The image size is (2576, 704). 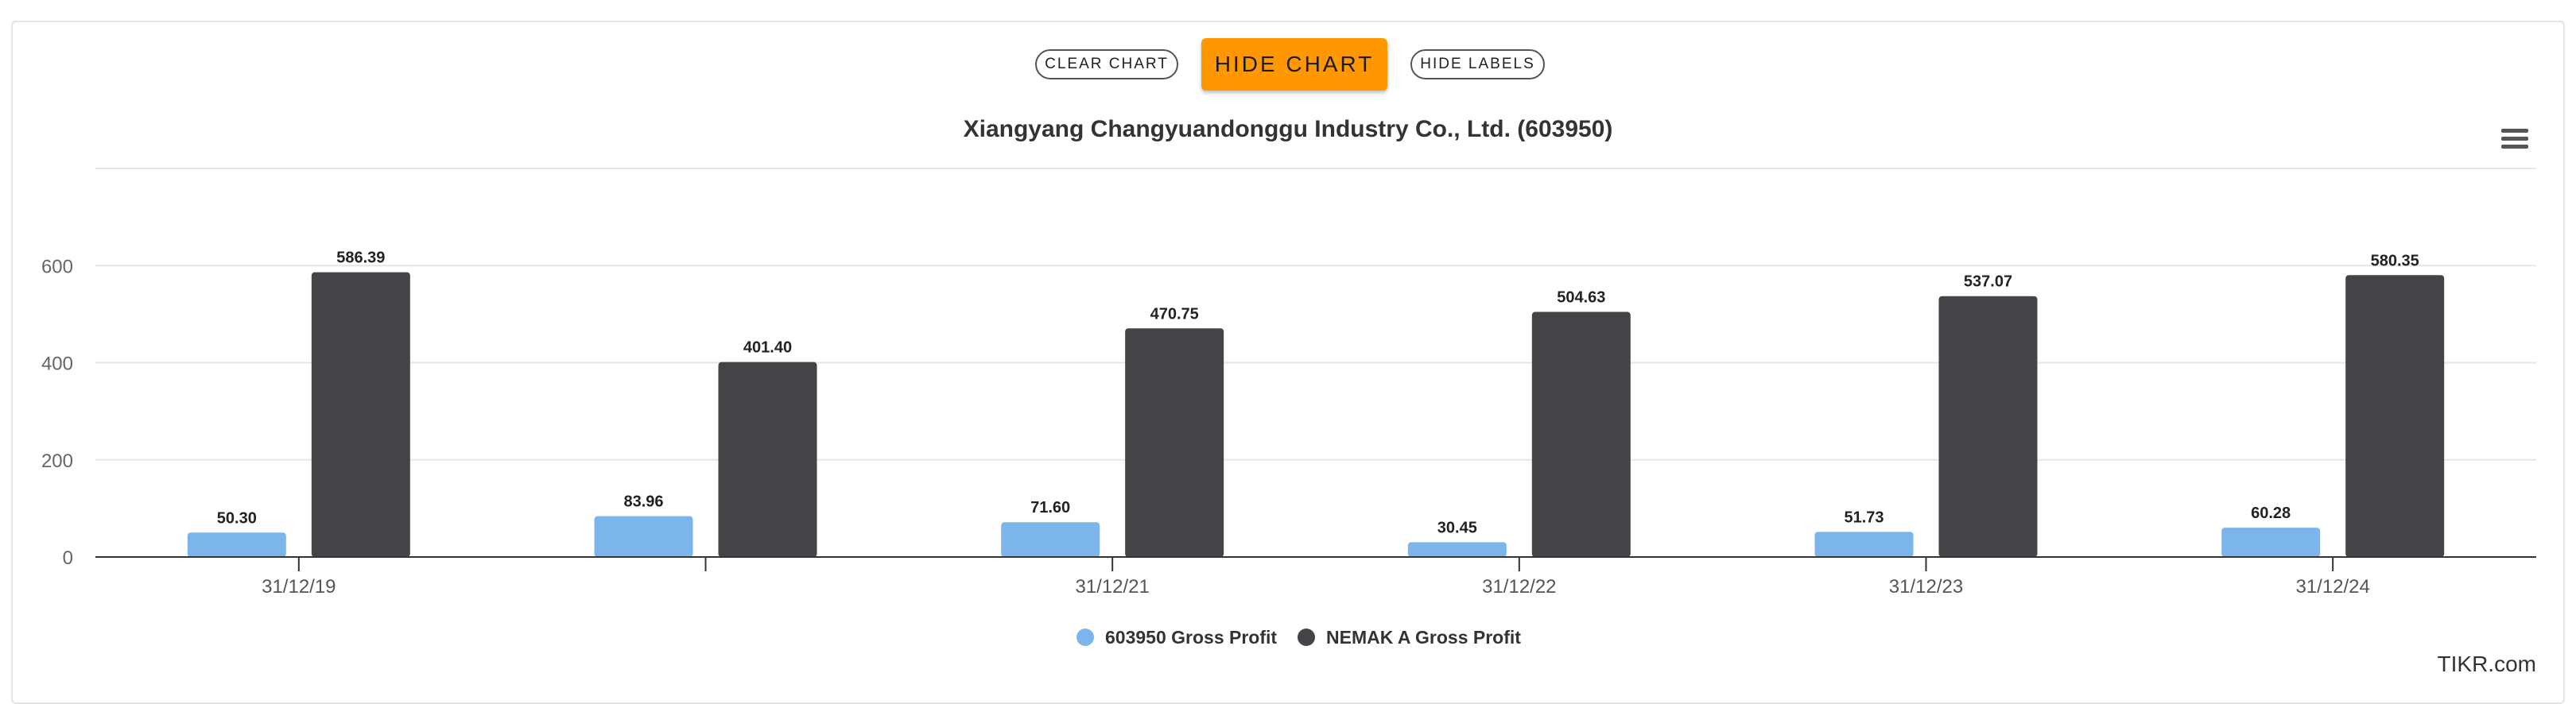 What do you see at coordinates (1478, 64) in the screenshot?
I see `hide-labels-button: HIDE LABELS` at bounding box center [1478, 64].